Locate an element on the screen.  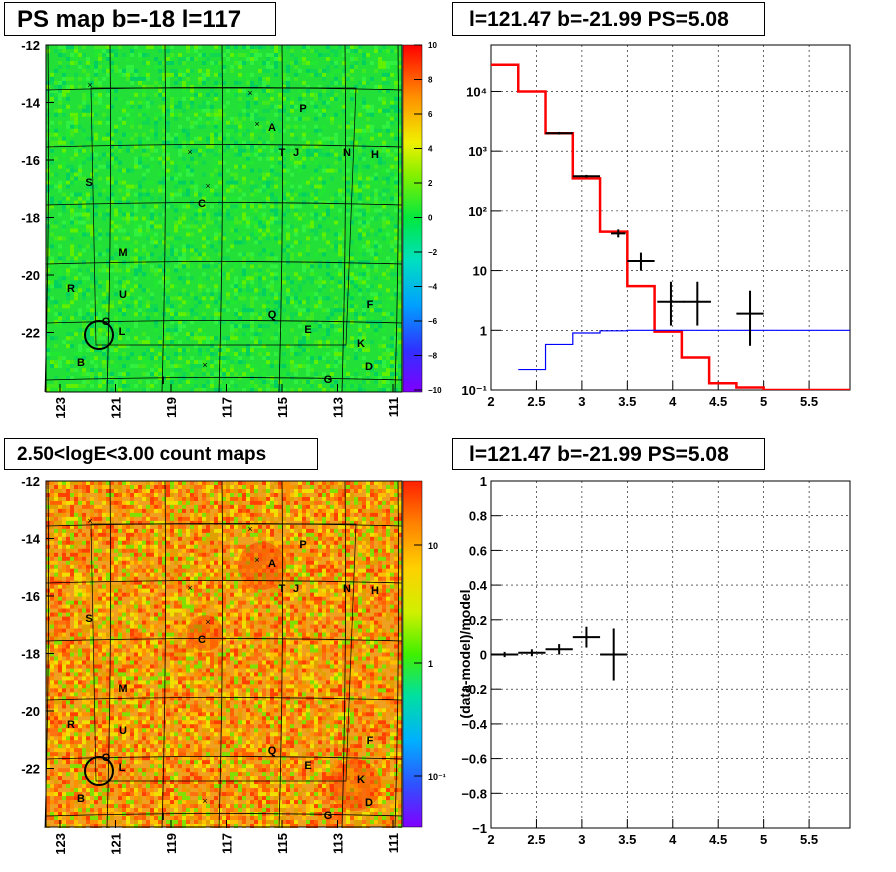
spectrum-x-tick-label: 5 is located at coordinates (763, 401).